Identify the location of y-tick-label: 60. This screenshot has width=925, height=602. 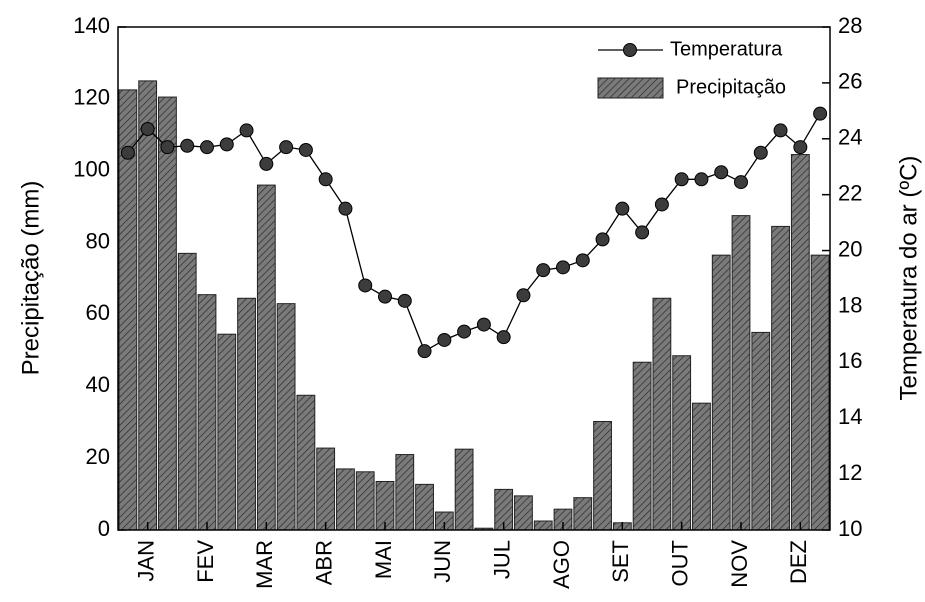
(98, 312).